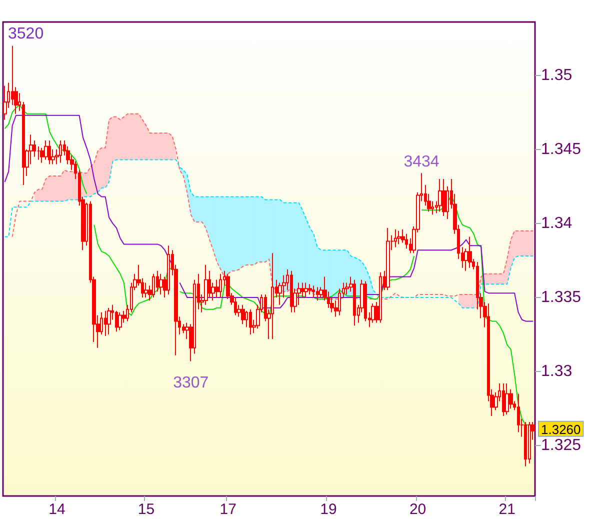 The image size is (600, 519). I want to click on annotation: 3434, so click(422, 162).